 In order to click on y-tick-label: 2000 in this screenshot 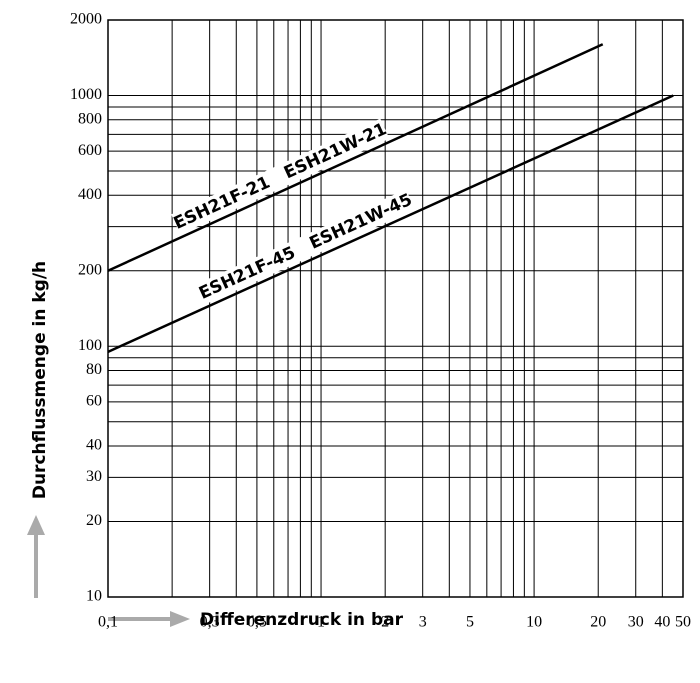, I will do `click(86, 19)`.